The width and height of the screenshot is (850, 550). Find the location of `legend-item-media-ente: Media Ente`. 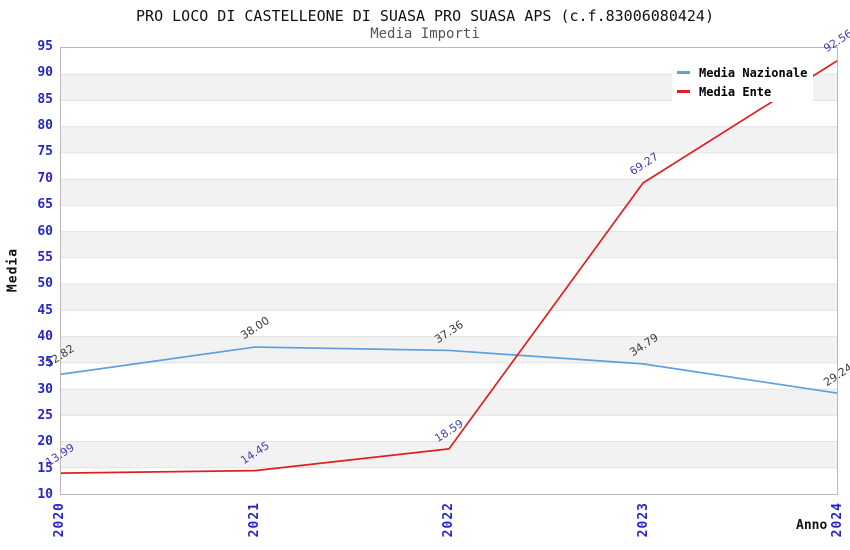

legend-item-media-ente: Media Ente is located at coordinates (745, 91).